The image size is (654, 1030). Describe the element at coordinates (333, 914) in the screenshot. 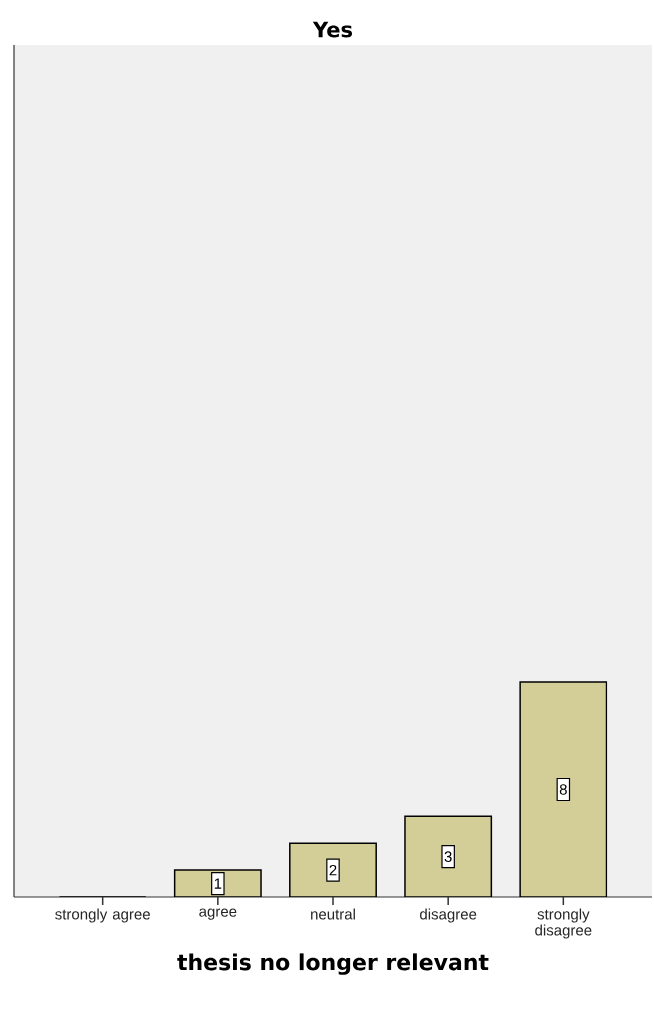

I see `x-tick-label: neutral` at that location.